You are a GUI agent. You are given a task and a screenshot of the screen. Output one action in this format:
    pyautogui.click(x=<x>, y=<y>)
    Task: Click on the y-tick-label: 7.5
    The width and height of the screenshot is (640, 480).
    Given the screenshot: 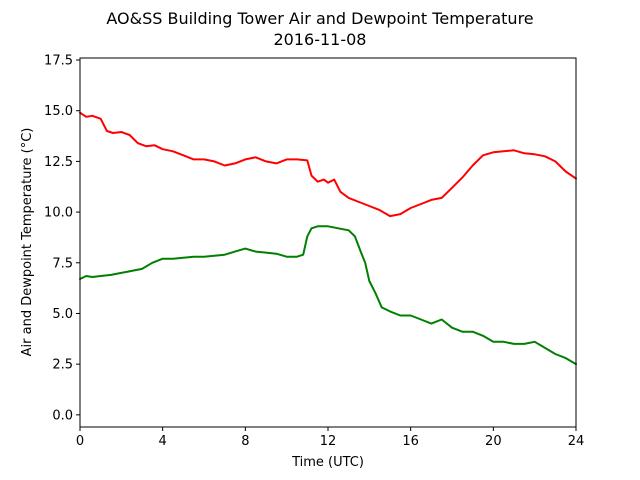 What is the action you would take?
    pyautogui.click(x=62, y=263)
    